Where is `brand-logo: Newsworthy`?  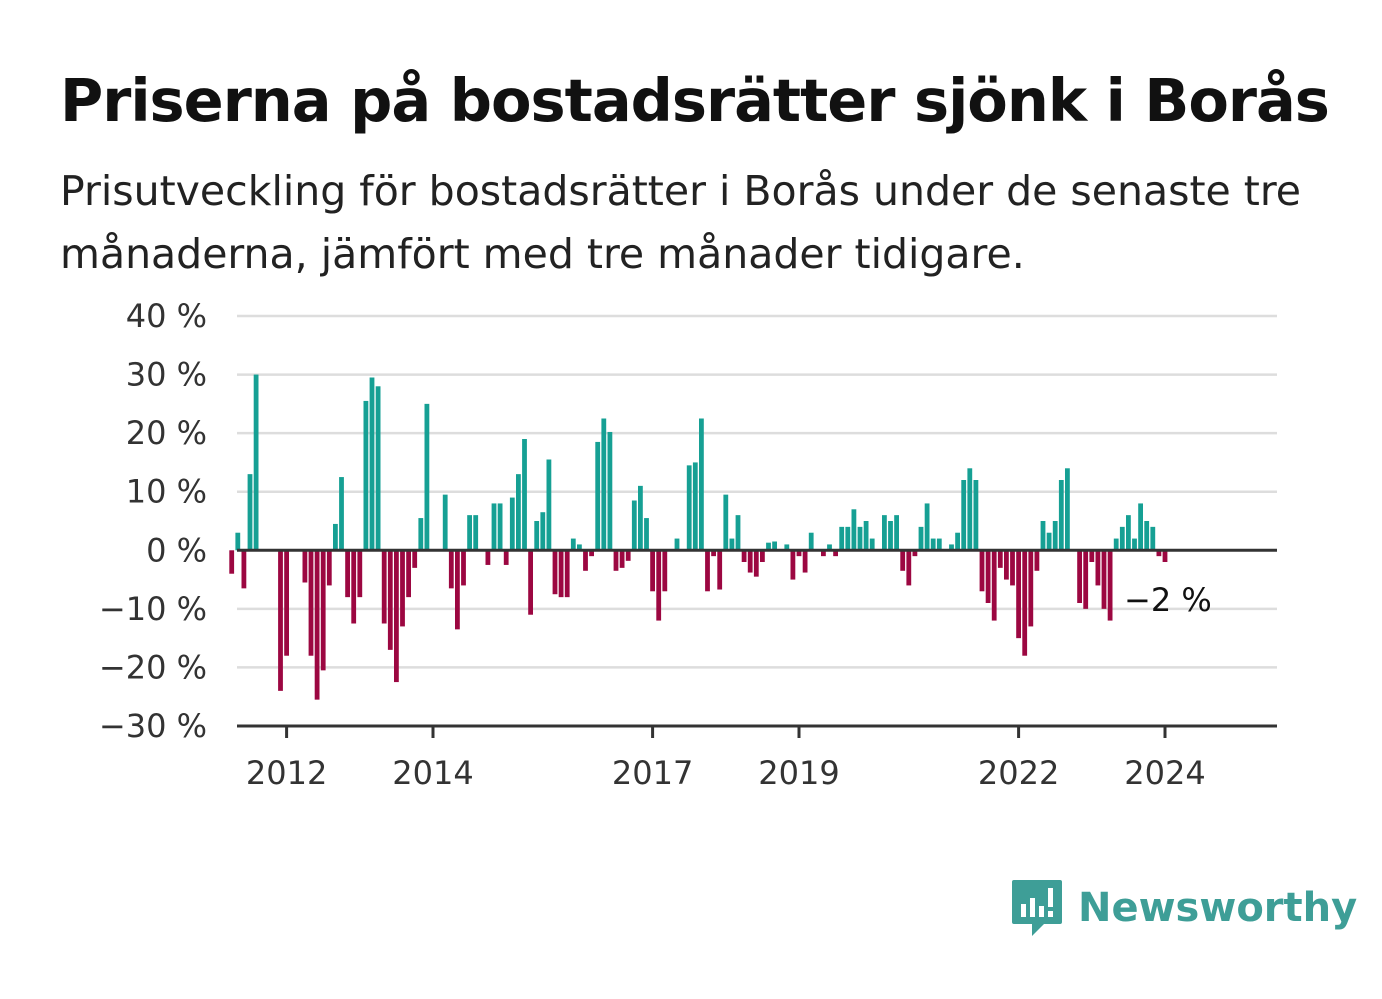 brand-logo: Newsworthy is located at coordinates (1183, 908).